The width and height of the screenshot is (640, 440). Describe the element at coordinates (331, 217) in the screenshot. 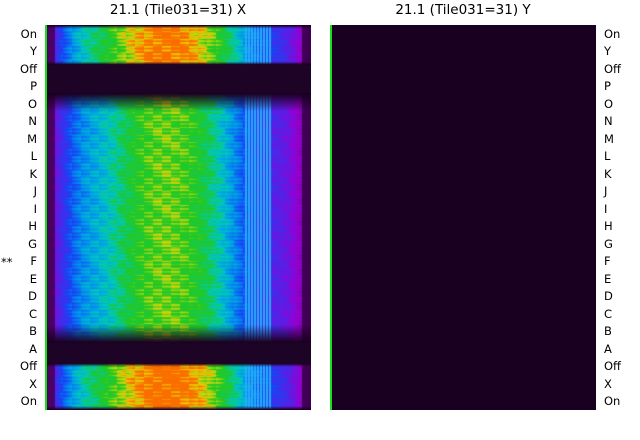

I see `panel-edge-line-y` at that location.